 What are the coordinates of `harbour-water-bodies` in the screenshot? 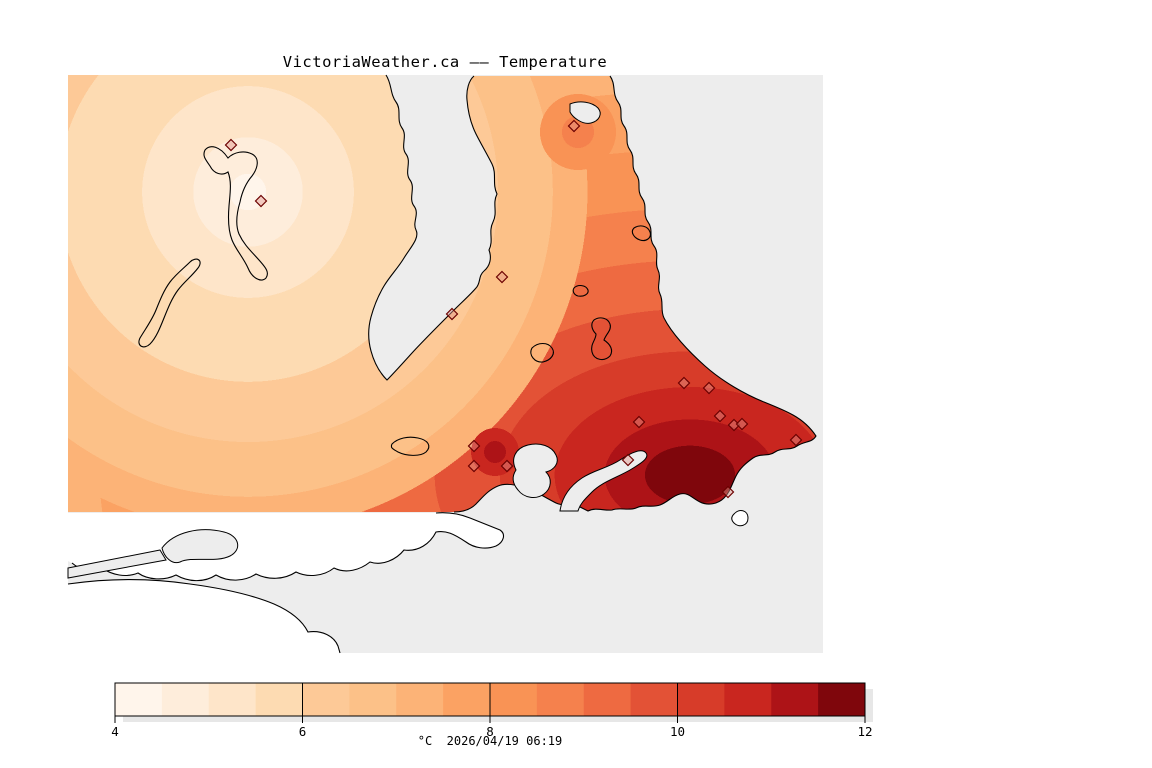 It's located at (580, 306).